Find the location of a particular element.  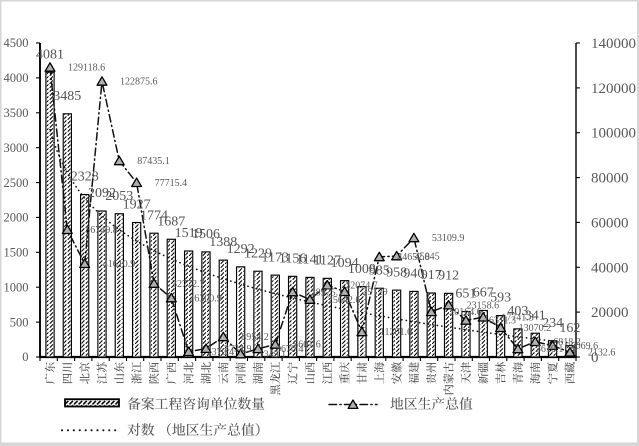

svg-text: 1927 is located at coordinates (137, 205).